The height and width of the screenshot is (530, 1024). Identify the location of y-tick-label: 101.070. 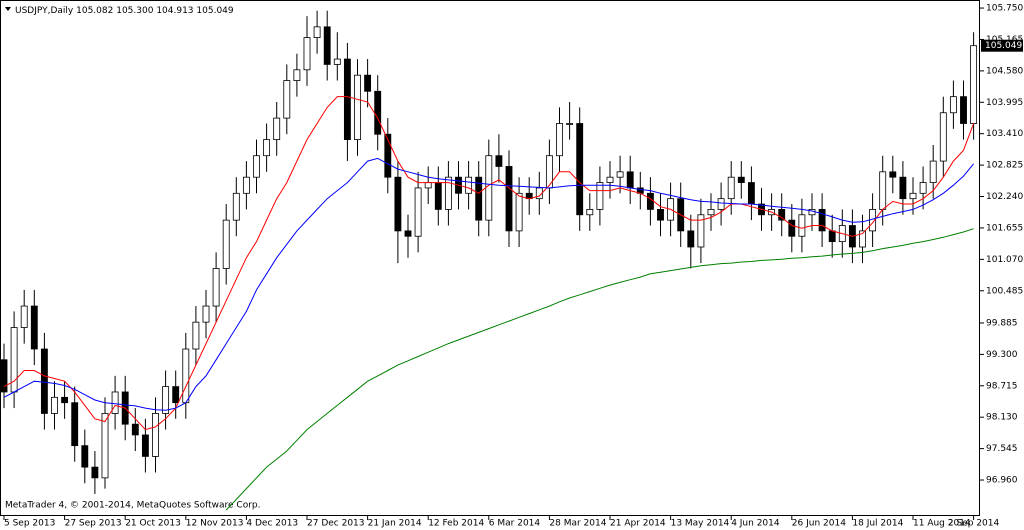
(1004, 260).